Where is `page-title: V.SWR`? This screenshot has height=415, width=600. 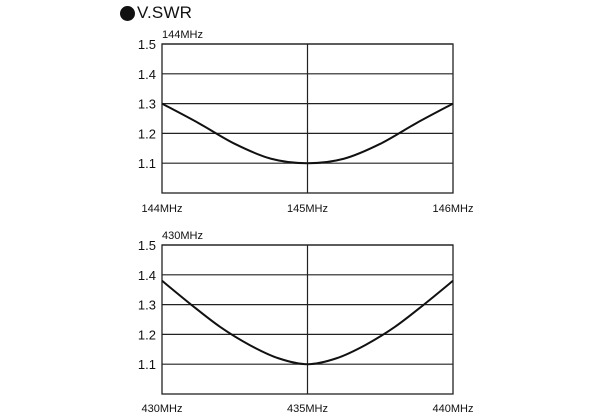 page-title: V.SWR is located at coordinates (165, 12).